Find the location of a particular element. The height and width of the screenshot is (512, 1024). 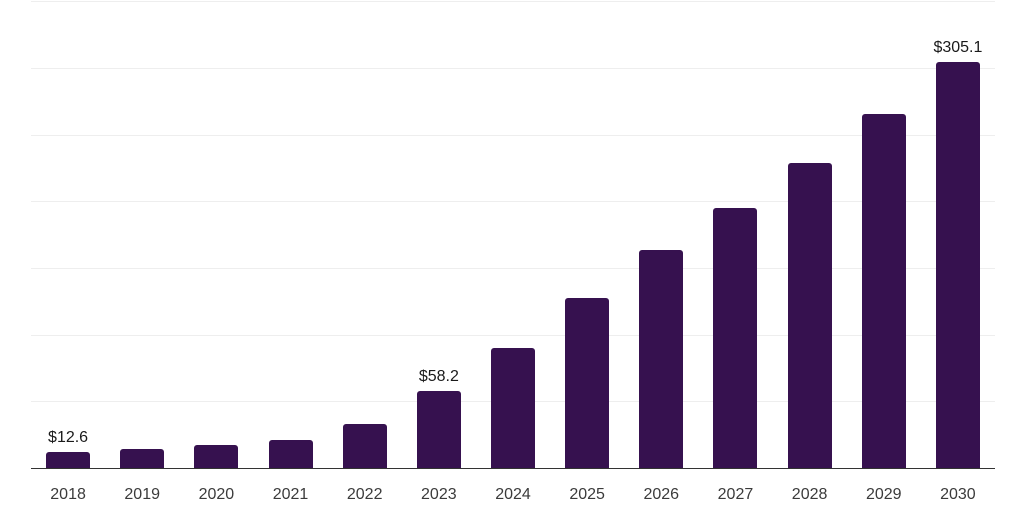

bar-2026 is located at coordinates (661, 359).